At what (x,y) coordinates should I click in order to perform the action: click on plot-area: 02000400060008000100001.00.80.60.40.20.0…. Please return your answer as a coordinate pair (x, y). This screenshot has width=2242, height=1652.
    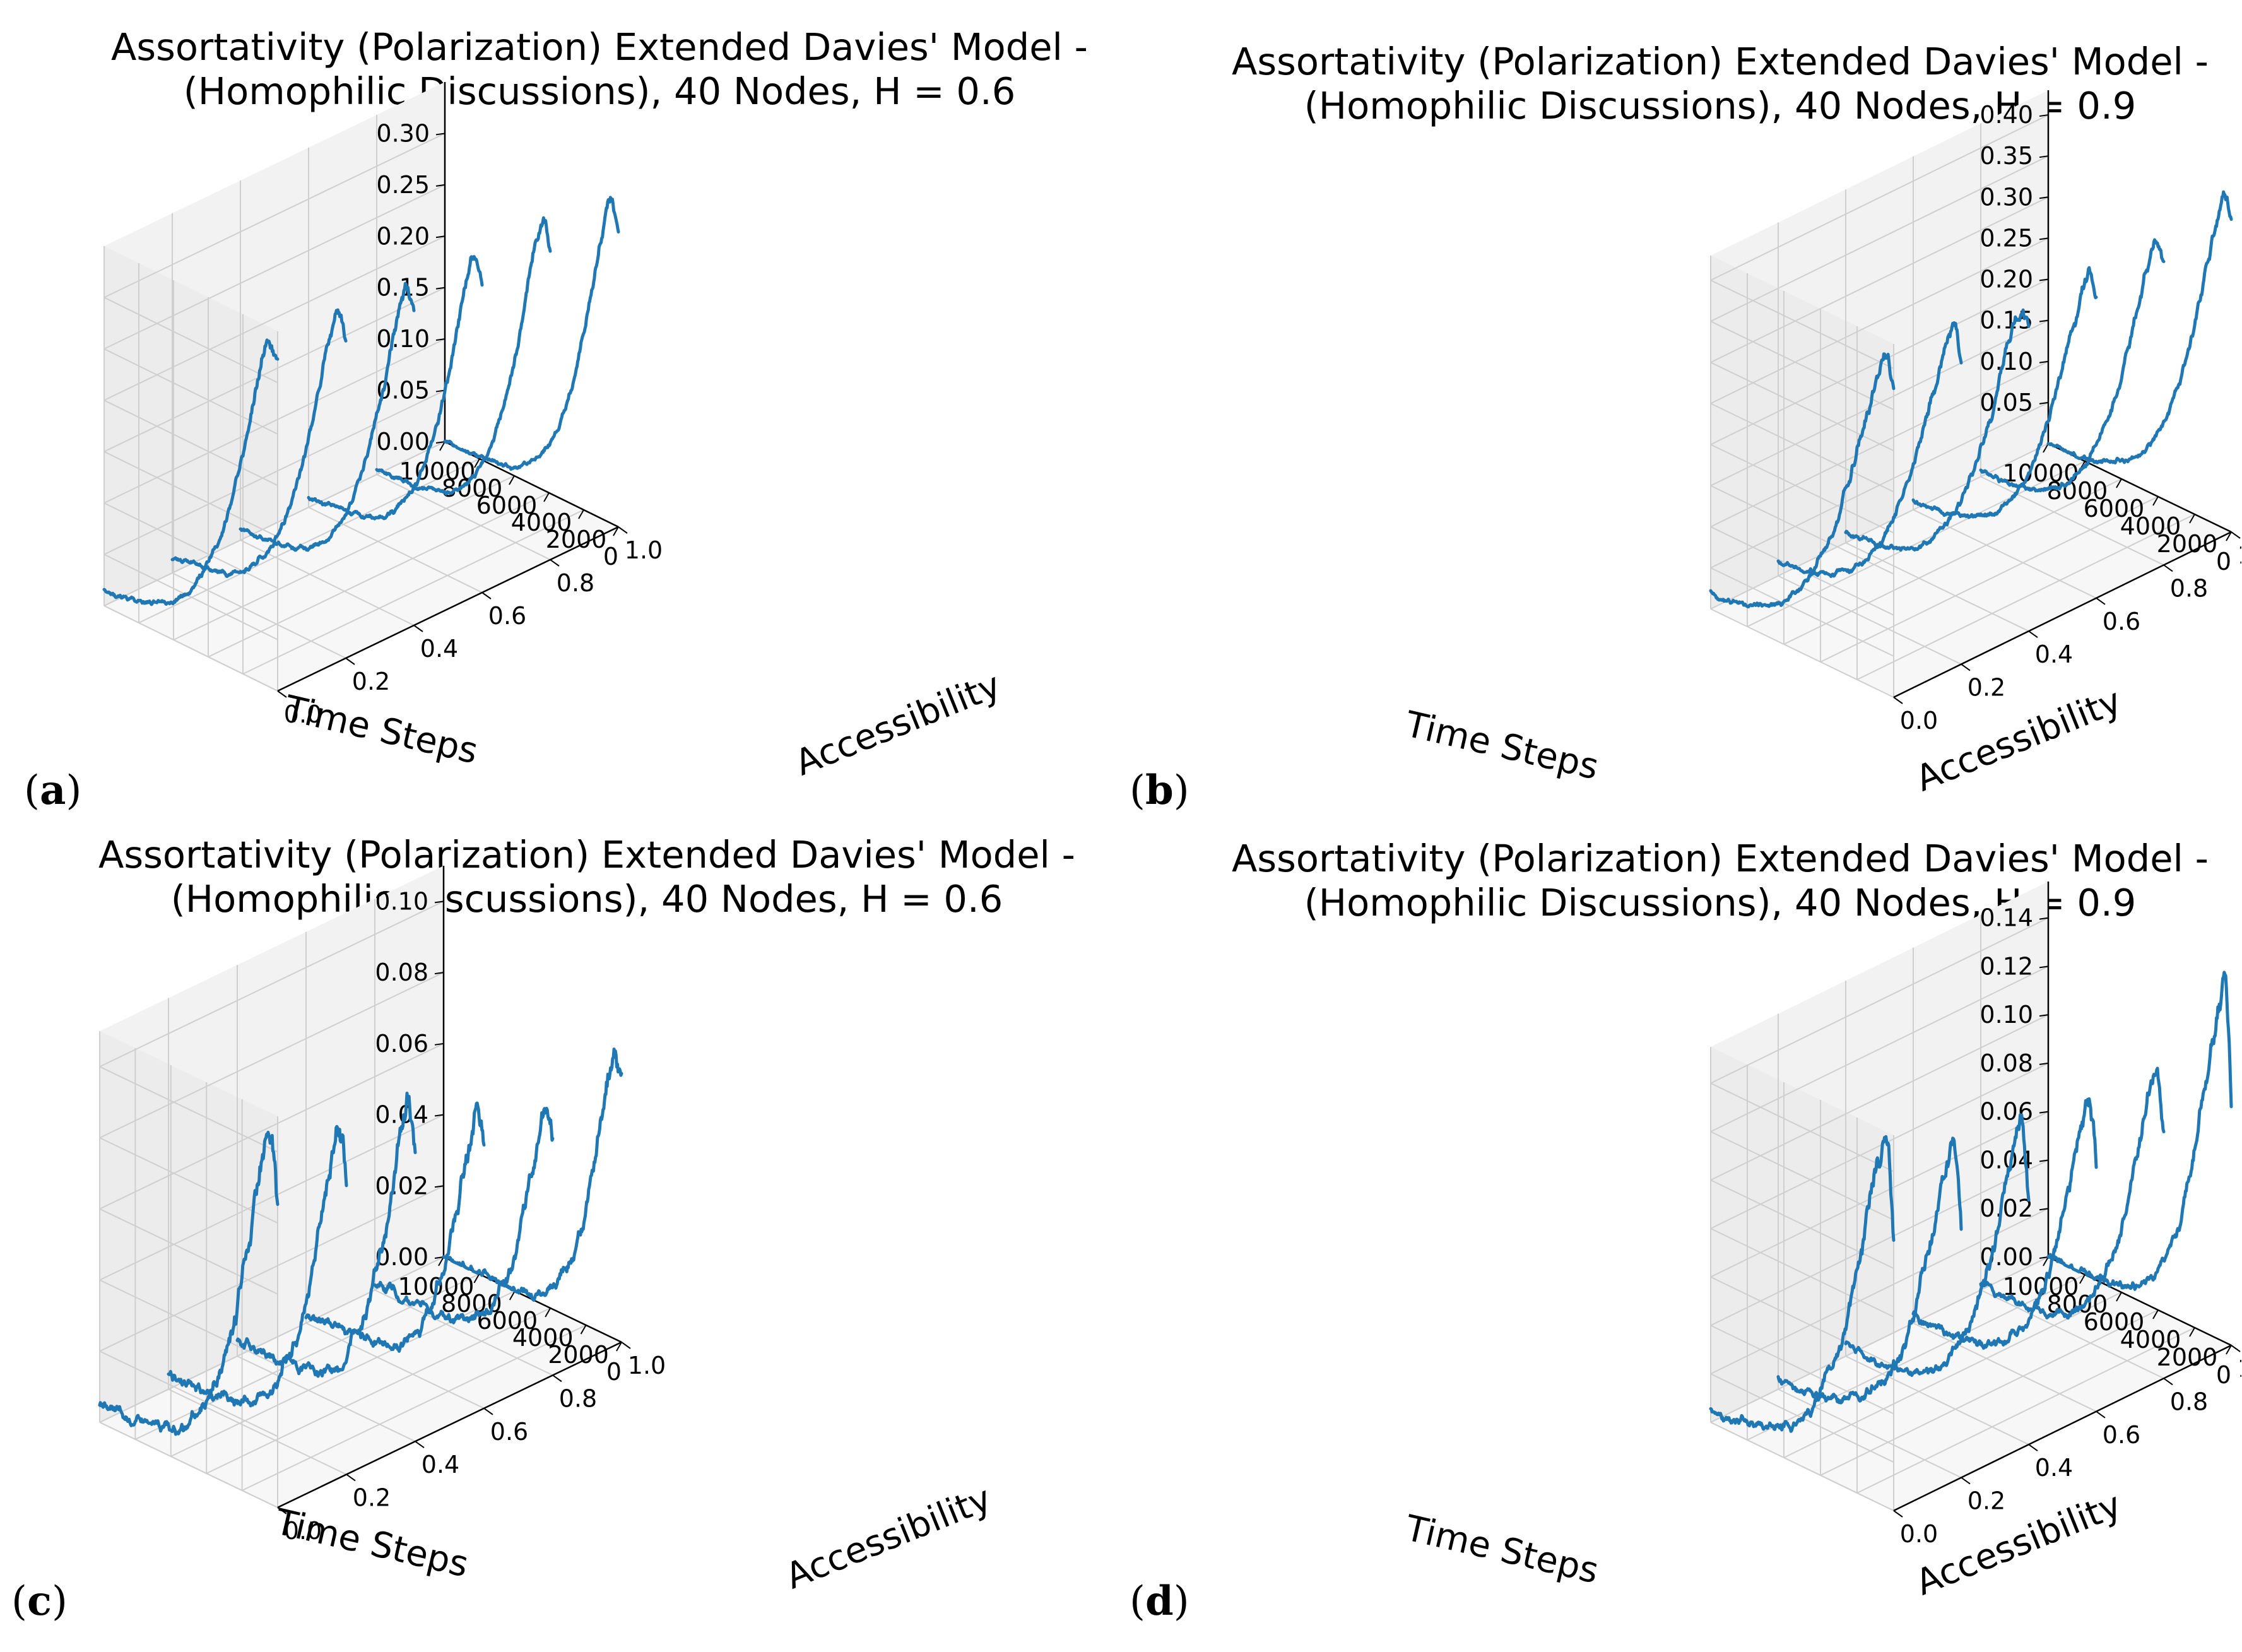
    Looking at the image, I should click on (382, 405).